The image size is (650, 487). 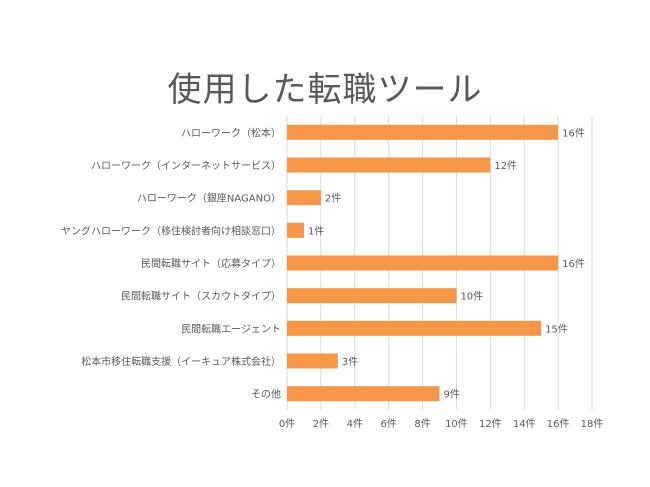 I want to click on x-tick-label: 16件, so click(x=558, y=424).